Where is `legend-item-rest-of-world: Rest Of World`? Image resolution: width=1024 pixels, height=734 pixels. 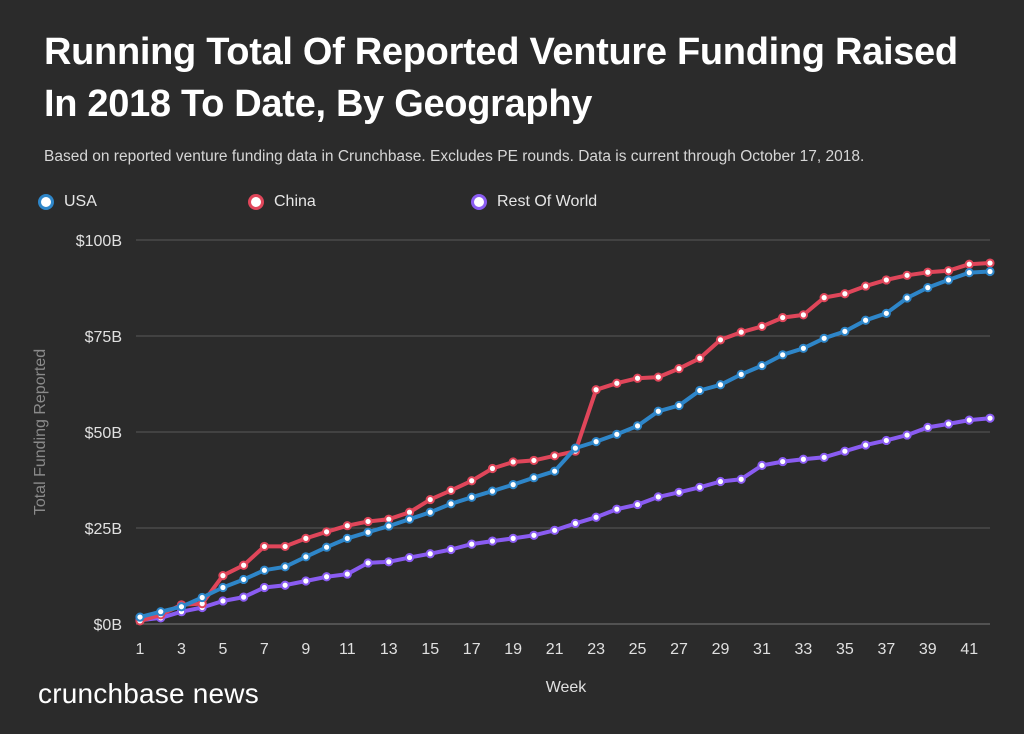 legend-item-rest-of-world: Rest Of World is located at coordinates (534, 202).